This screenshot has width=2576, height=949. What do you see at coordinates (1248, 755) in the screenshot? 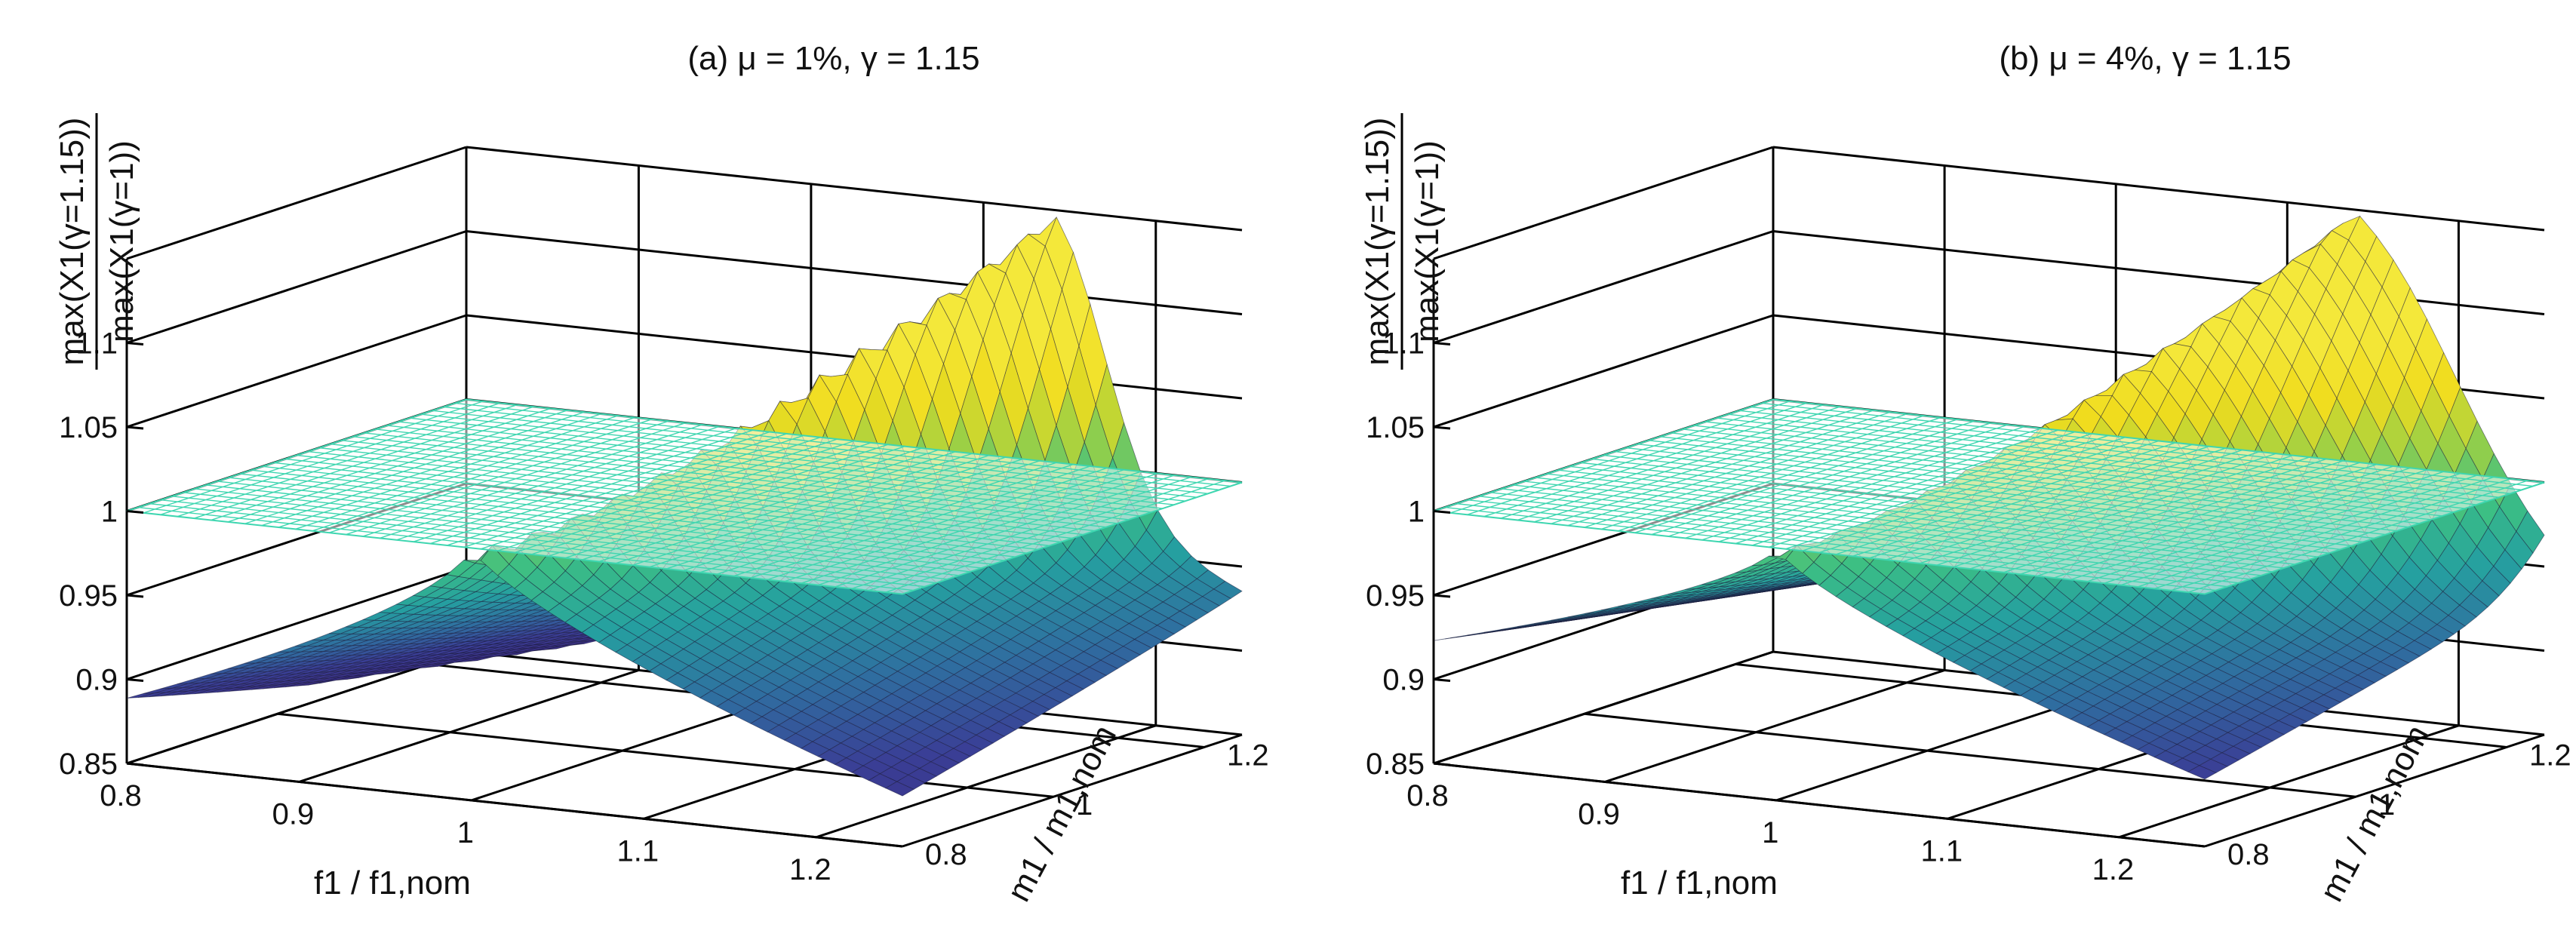
I see `y-tick-label: 1.2` at bounding box center [1248, 755].